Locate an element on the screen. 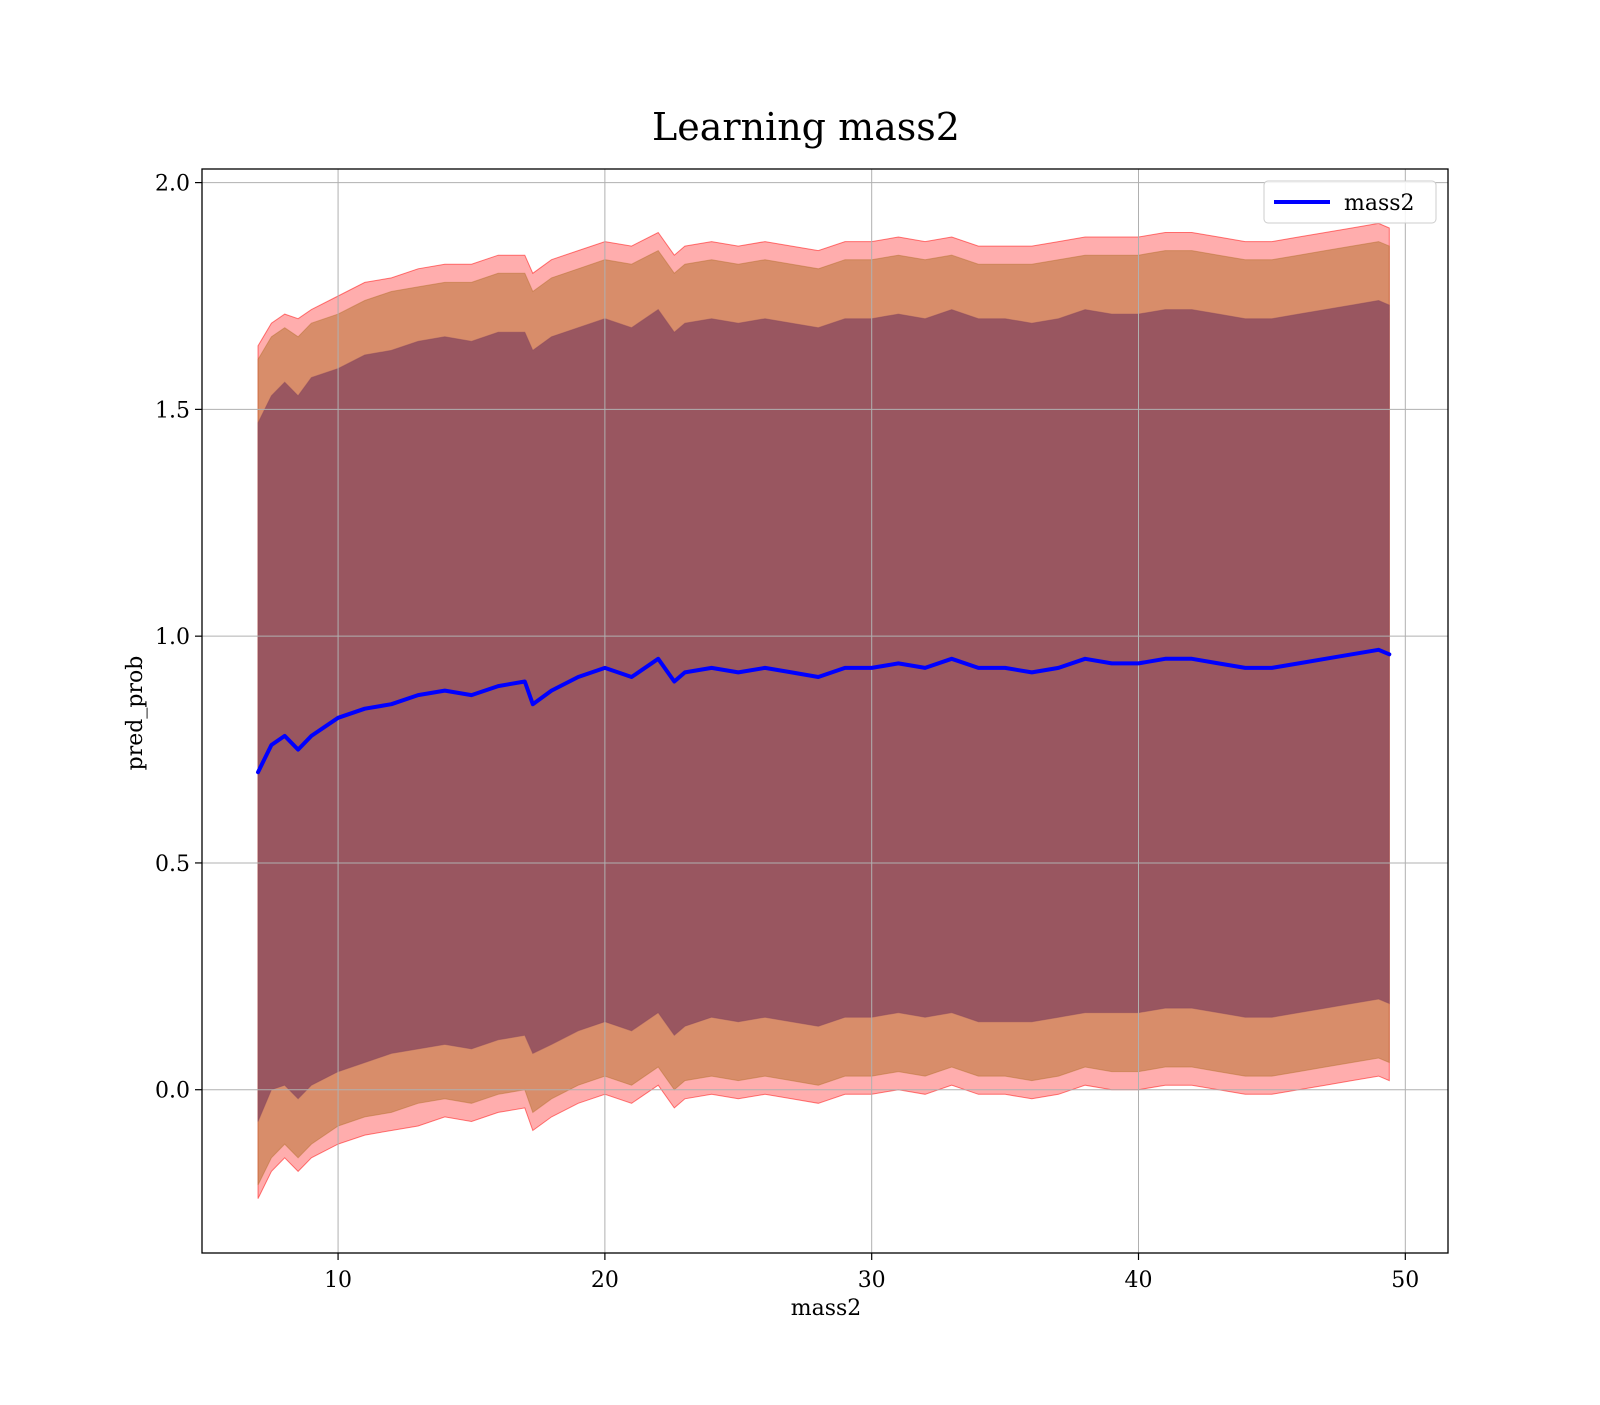 This screenshot has height=1405, width=1600. x-axis-label: mass2 is located at coordinates (826, 1308).